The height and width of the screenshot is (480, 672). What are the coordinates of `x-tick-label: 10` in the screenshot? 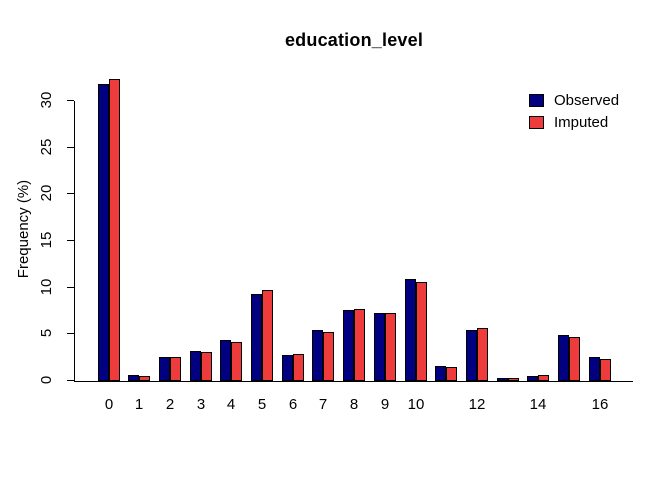 It's located at (416, 404).